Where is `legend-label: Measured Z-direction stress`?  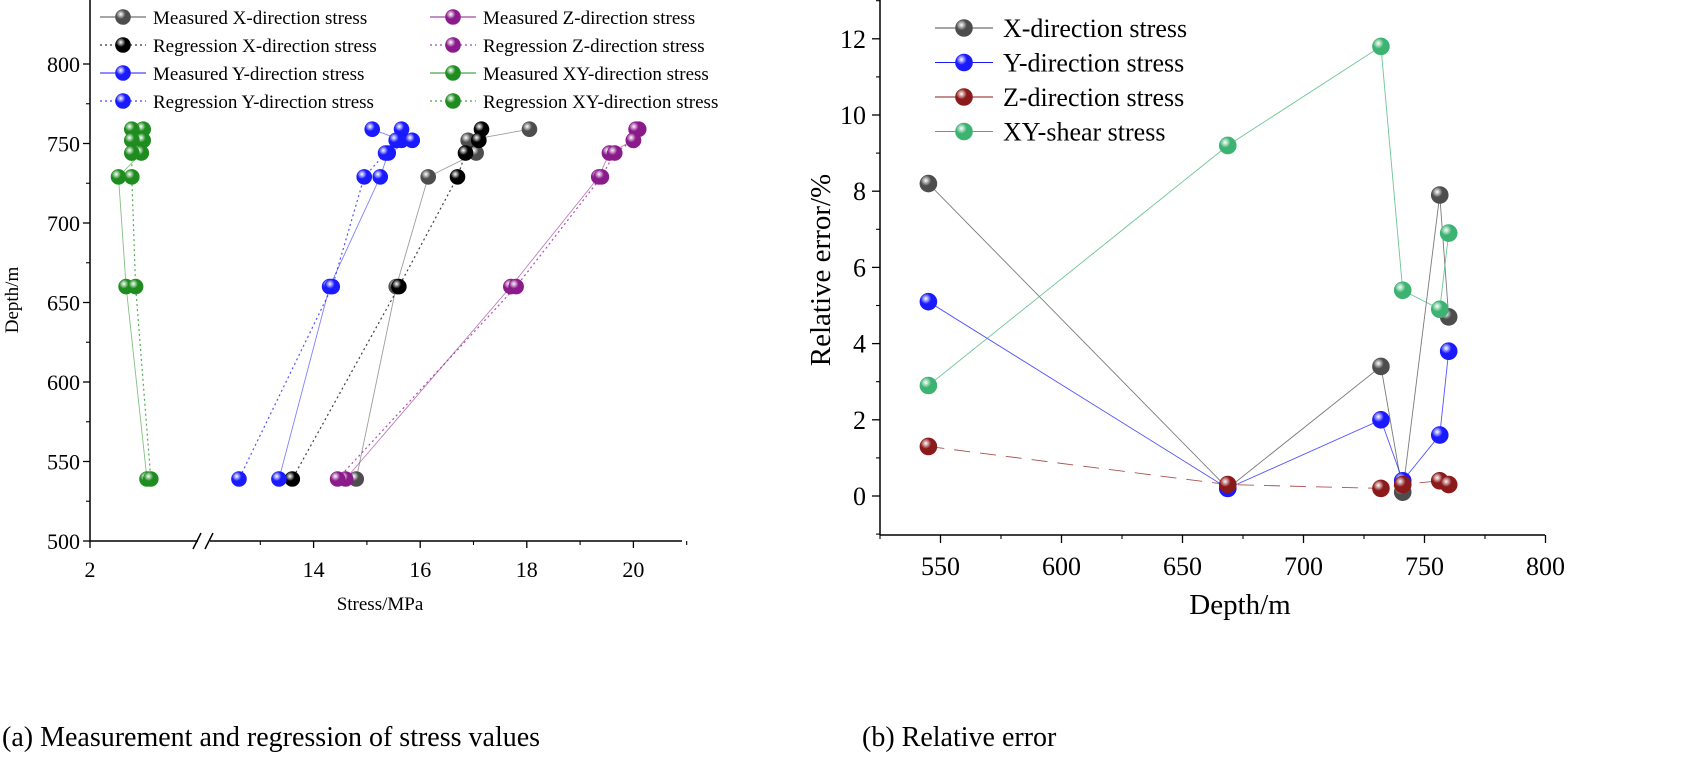
legend-label: Measured Z-direction stress is located at coordinates (589, 18).